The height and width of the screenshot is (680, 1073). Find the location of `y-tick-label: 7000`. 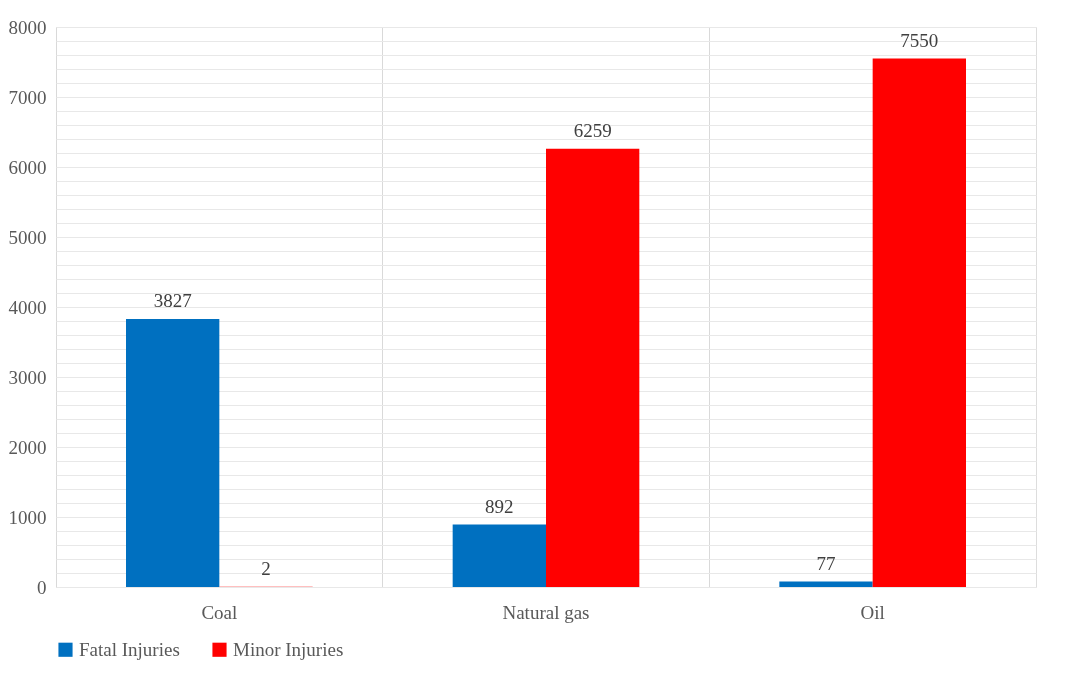

y-tick-label: 7000 is located at coordinates (27, 97).